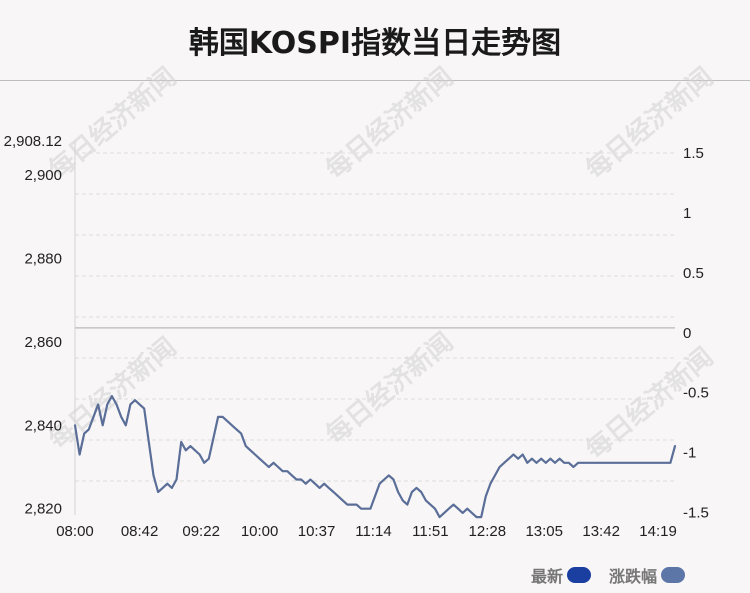 This screenshot has width=750, height=593. Describe the element at coordinates (689, 453) in the screenshot. I see `y-tick-right-1: -1` at that location.